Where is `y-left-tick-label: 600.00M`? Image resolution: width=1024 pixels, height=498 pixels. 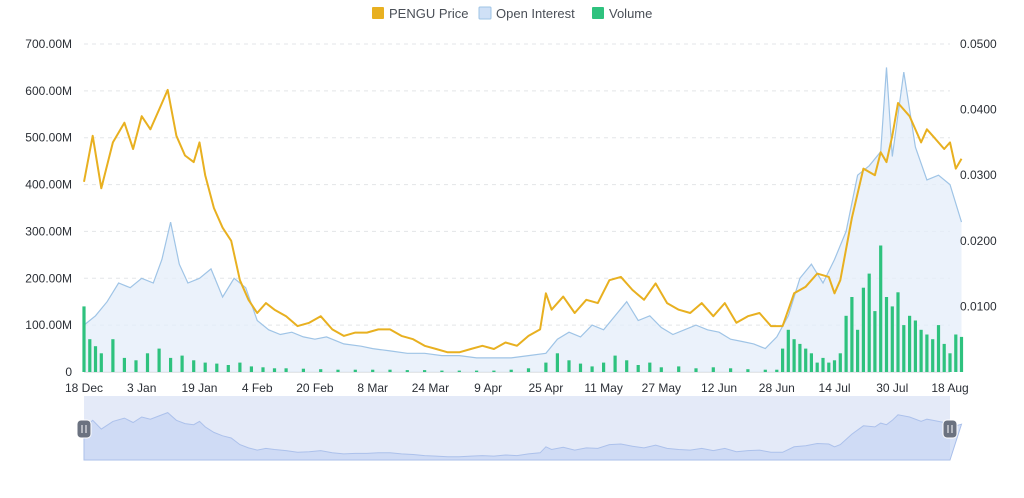
y-left-tick-label: 600.00M is located at coordinates (48, 91).